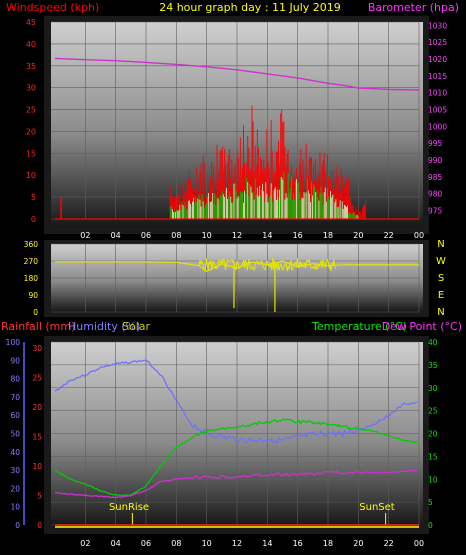  What do you see at coordinates (236, 401) in the screenshot?
I see `humidity-line` at bounding box center [236, 401].